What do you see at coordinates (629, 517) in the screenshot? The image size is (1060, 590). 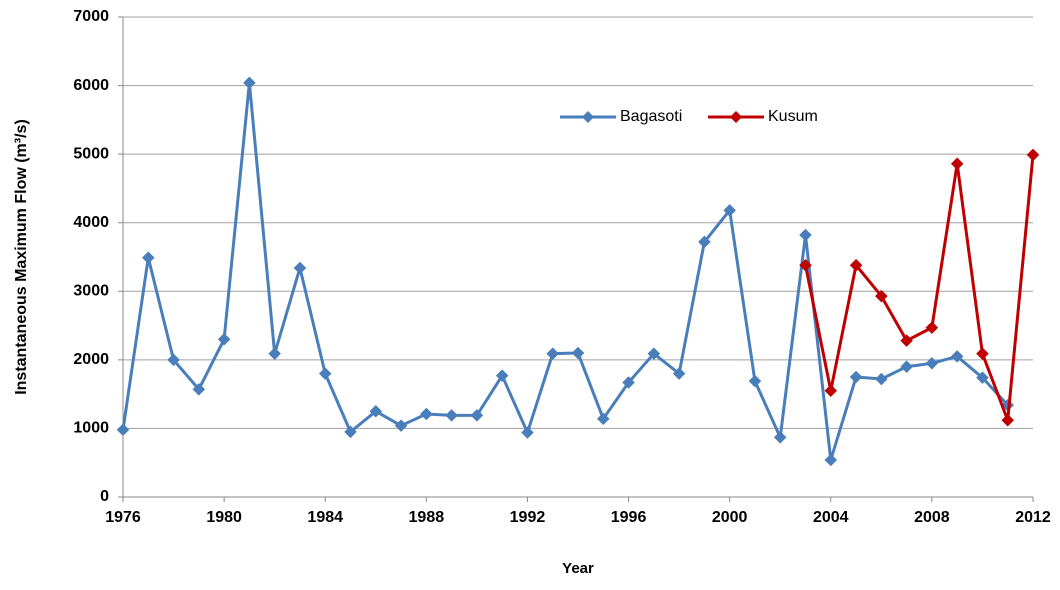 I see `x-tick-label: 1996` at bounding box center [629, 517].